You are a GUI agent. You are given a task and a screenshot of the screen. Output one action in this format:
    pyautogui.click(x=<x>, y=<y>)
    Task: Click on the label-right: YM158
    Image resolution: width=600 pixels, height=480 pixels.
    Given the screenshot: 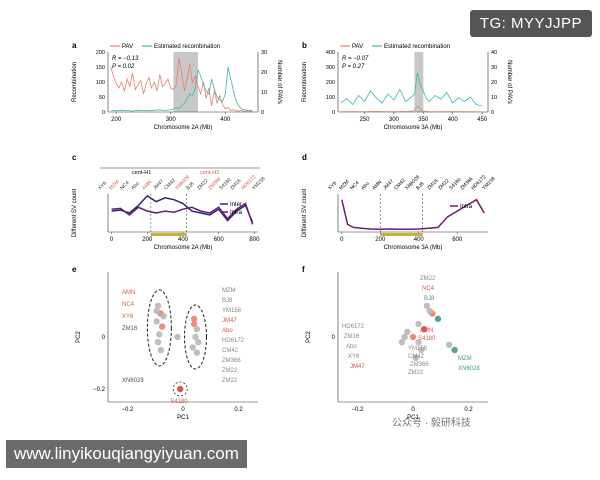 What is the action you would take?
    pyautogui.click(x=232, y=311)
    